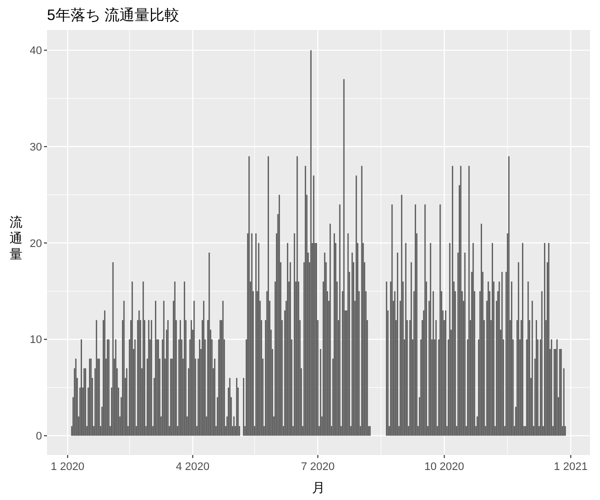 This screenshot has height=500, width=600. What do you see at coordinates (67, 467) in the screenshot?
I see `x-tick-label: 1 2020` at bounding box center [67, 467].